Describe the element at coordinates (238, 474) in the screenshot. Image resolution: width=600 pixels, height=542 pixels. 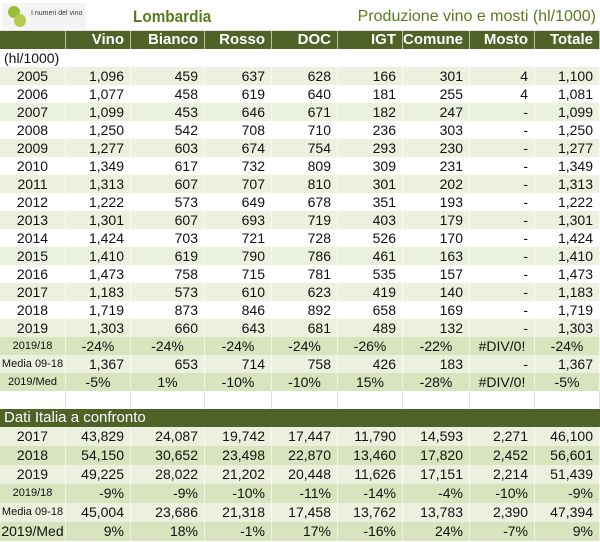
I see `cell: 21,202` at that location.